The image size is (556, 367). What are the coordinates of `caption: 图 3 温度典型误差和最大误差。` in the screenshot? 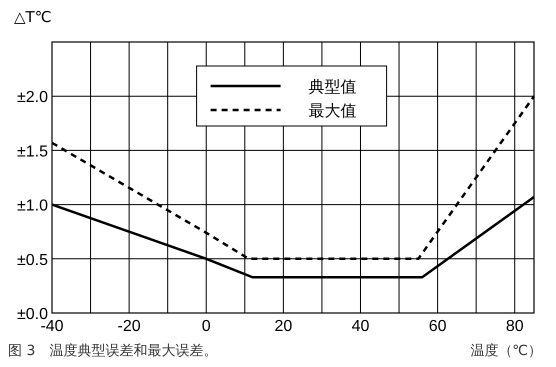 It's located at (113, 351).